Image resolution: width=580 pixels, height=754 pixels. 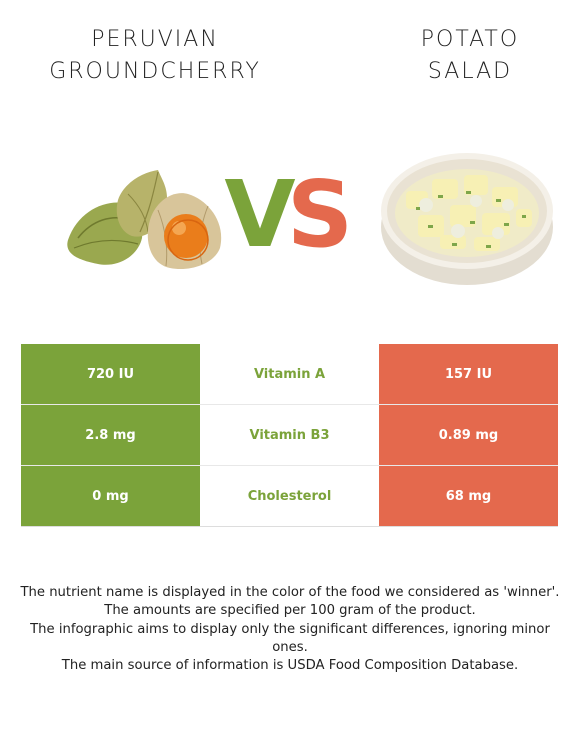 What do you see at coordinates (468, 496) in the screenshot?
I see `right-value: 68 mg` at bounding box center [468, 496].